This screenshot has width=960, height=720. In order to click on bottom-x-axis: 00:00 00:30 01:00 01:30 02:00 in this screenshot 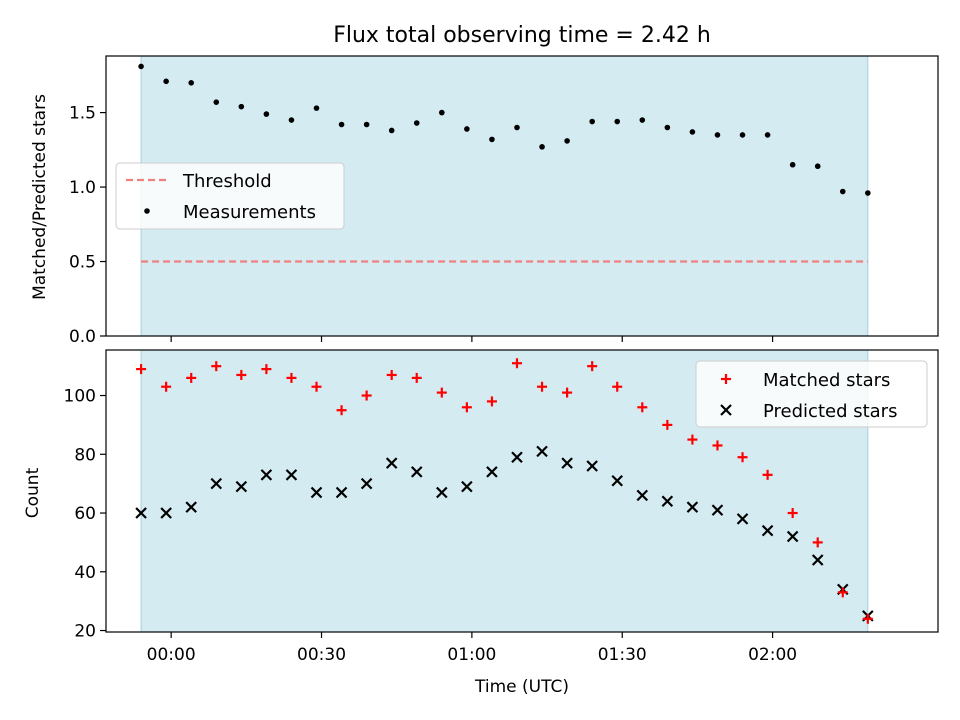, I will do `click(472, 648)`.